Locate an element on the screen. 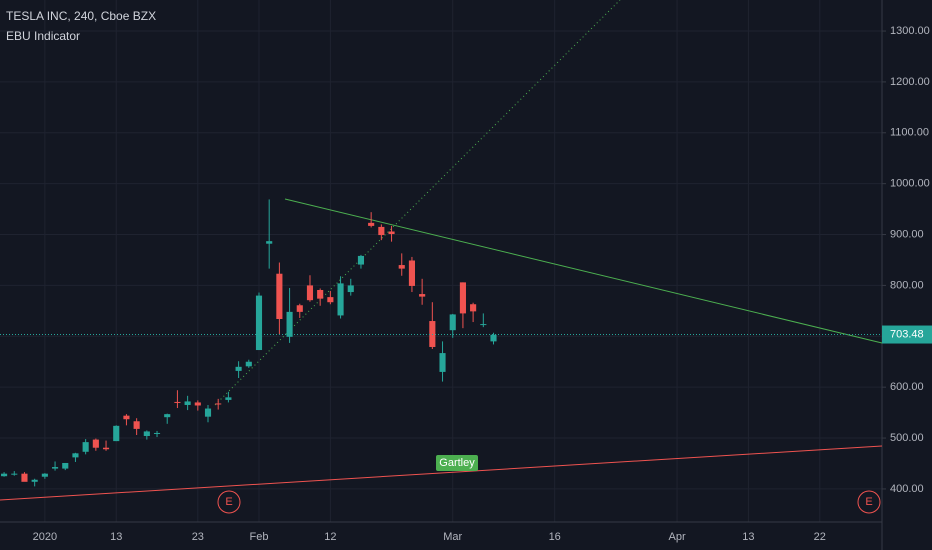 The height and width of the screenshot is (550, 932). y-tick-label: 800.00 is located at coordinates (907, 285).